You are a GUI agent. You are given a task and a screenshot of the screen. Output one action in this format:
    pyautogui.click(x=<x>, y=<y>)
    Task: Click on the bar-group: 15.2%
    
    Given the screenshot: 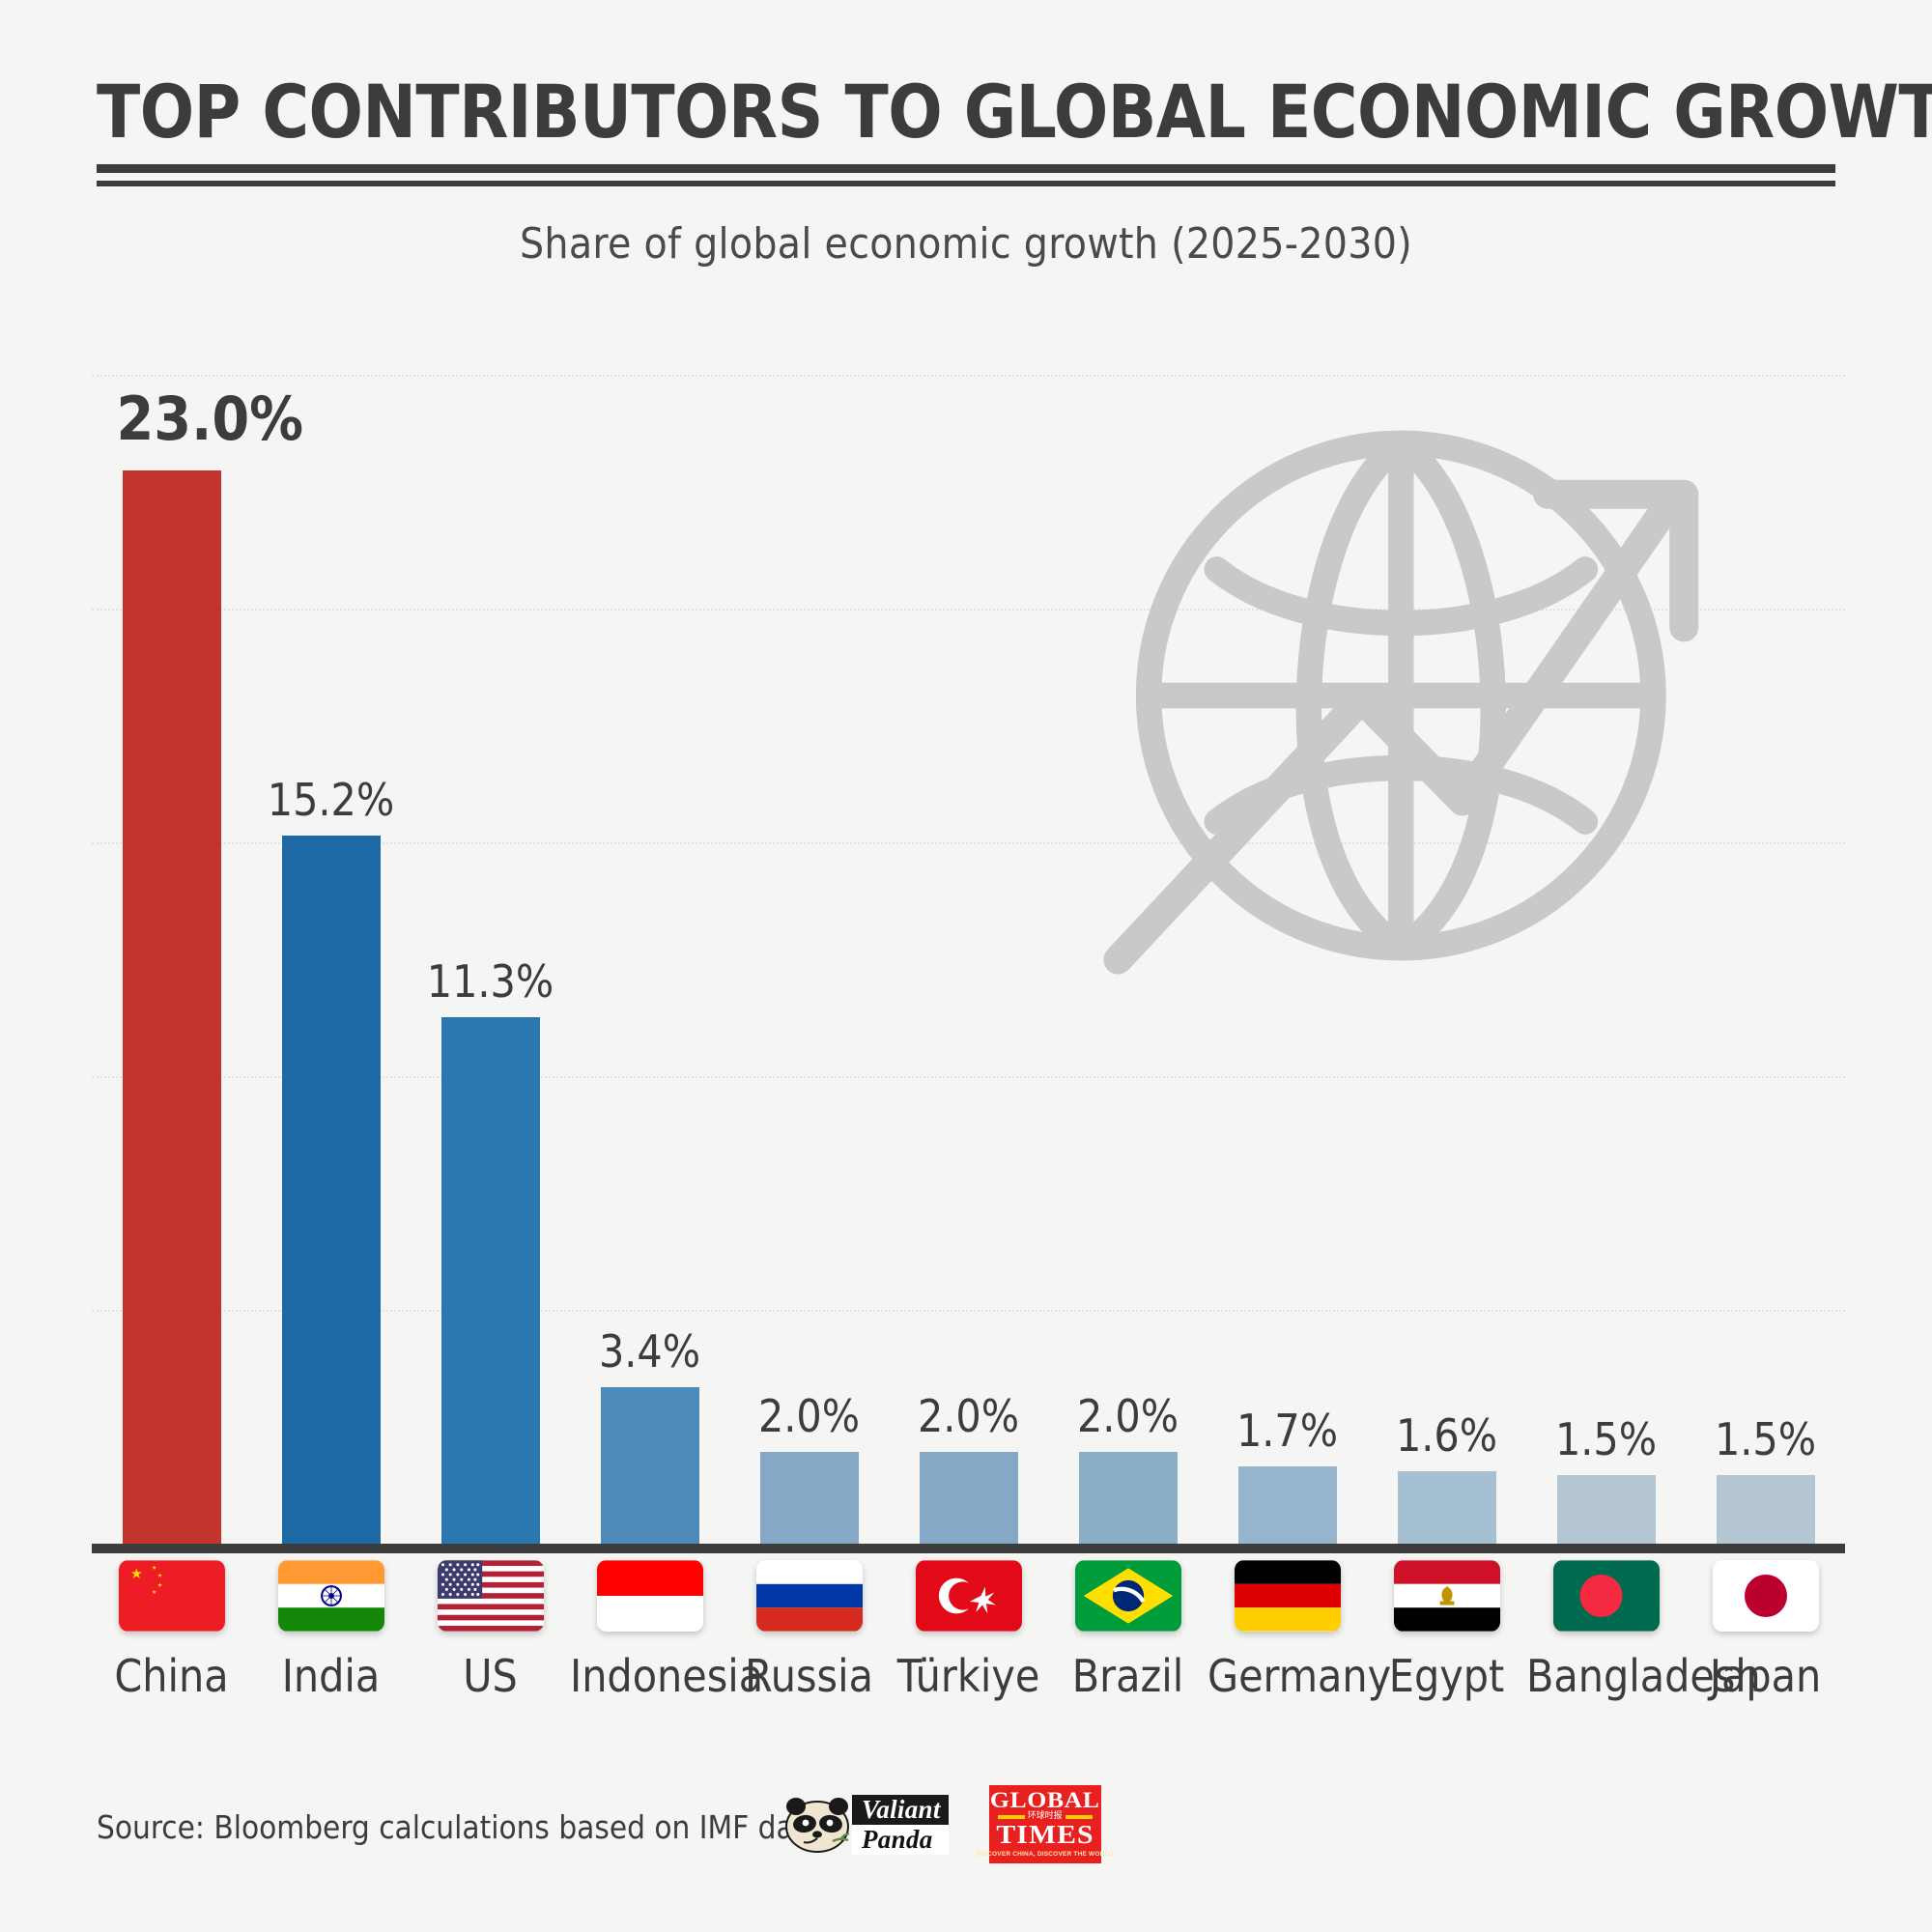 What is the action you would take?
    pyautogui.click(x=331, y=938)
    